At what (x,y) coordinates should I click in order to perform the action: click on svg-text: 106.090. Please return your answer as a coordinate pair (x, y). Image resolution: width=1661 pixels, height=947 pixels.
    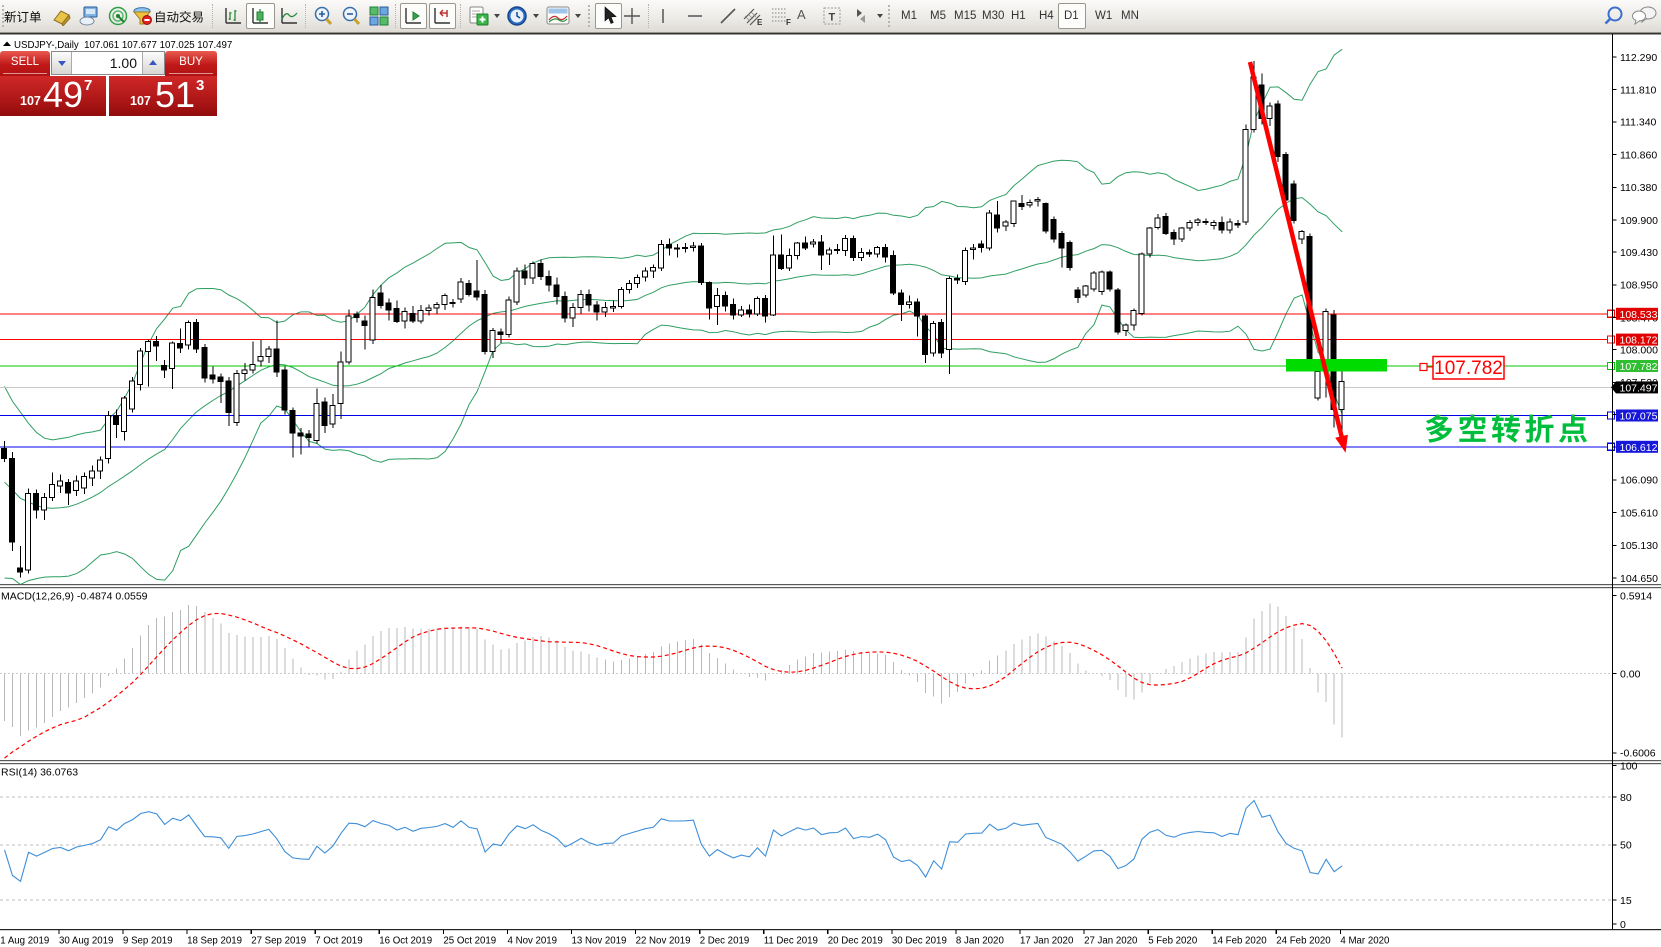
    Looking at the image, I should click on (1639, 481).